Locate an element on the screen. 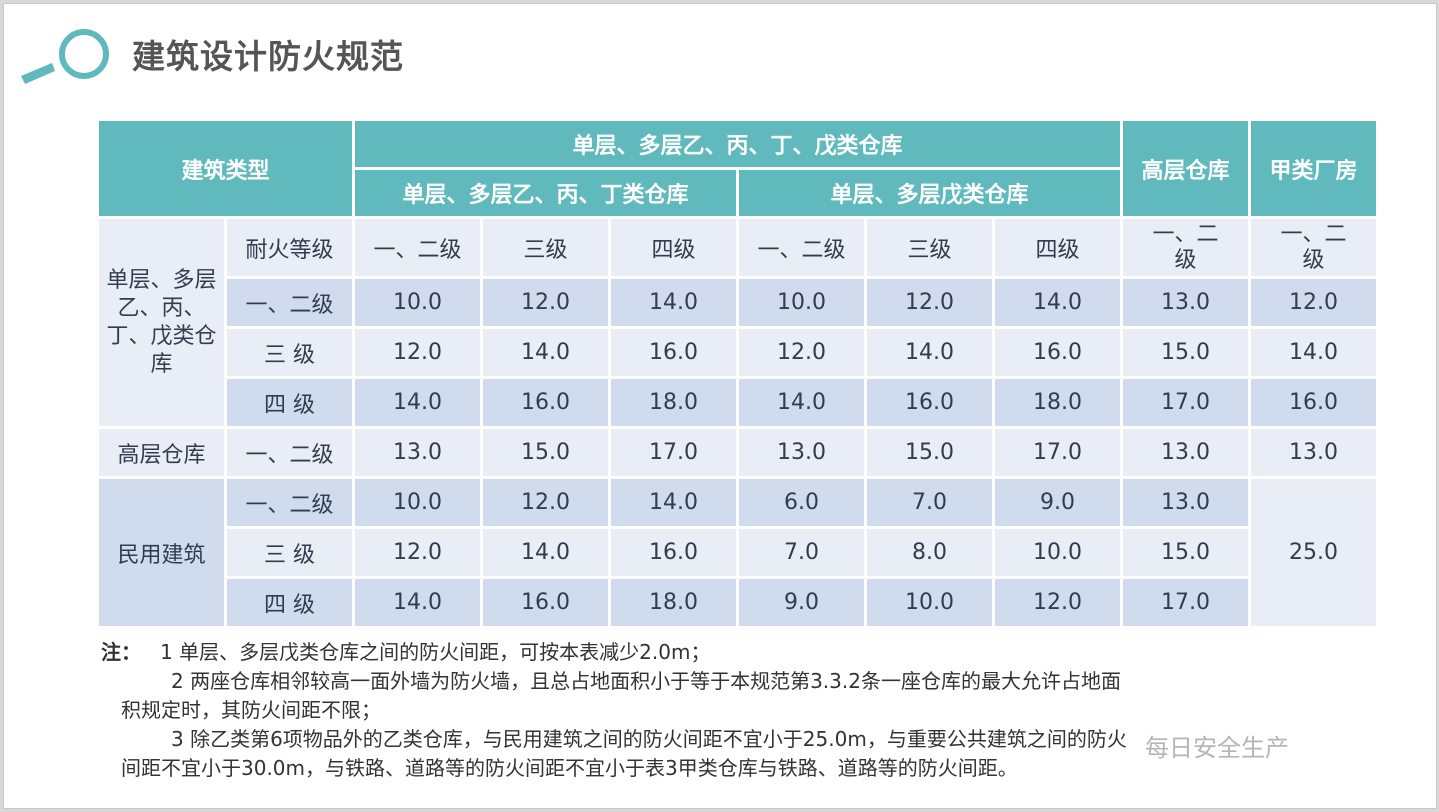 The image size is (1439, 812). header-building-type: 建筑类型 is located at coordinates (226, 168).